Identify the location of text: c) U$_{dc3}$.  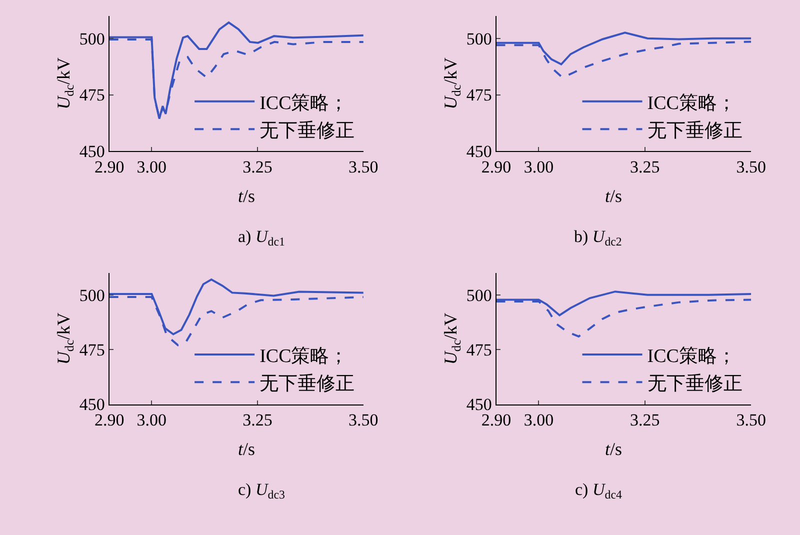
(261, 491).